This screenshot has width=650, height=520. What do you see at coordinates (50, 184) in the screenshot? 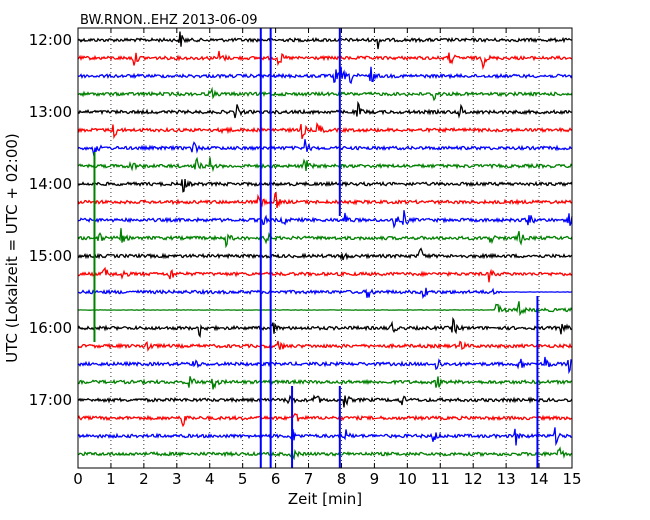
I see `y-tick-label: 14:00` at bounding box center [50, 184].